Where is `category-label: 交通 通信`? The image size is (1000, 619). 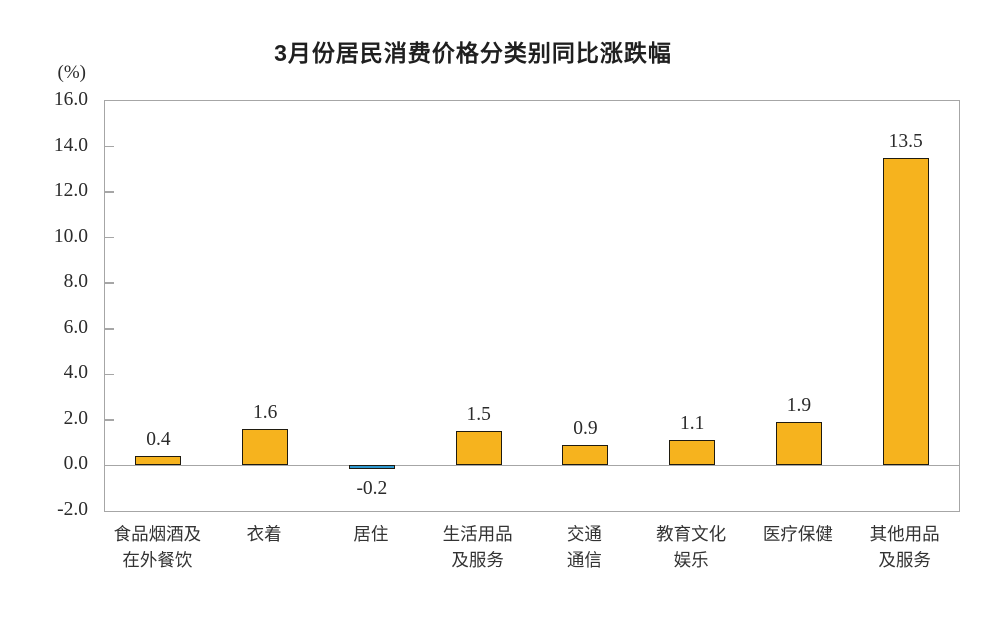
category-label: 交通 通信 is located at coordinates (584, 547).